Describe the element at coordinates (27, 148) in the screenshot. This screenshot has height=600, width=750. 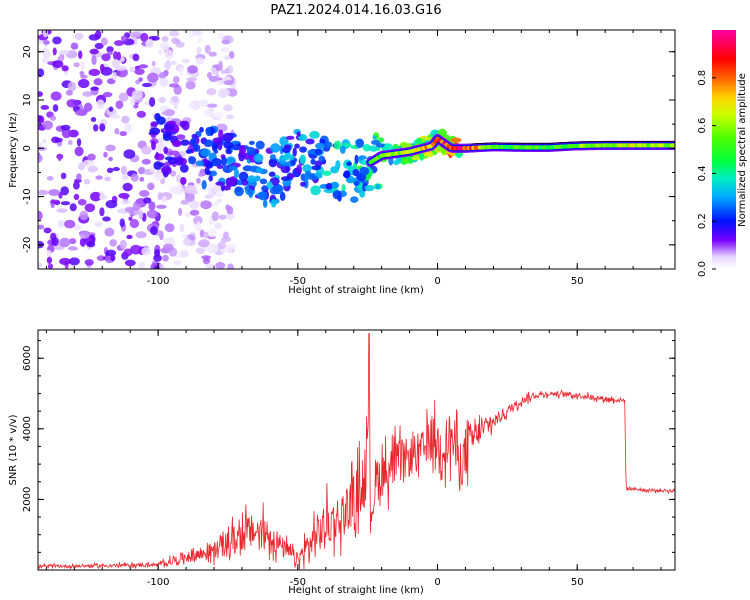
I see `spectrogram-y-tick-label: 0` at that location.